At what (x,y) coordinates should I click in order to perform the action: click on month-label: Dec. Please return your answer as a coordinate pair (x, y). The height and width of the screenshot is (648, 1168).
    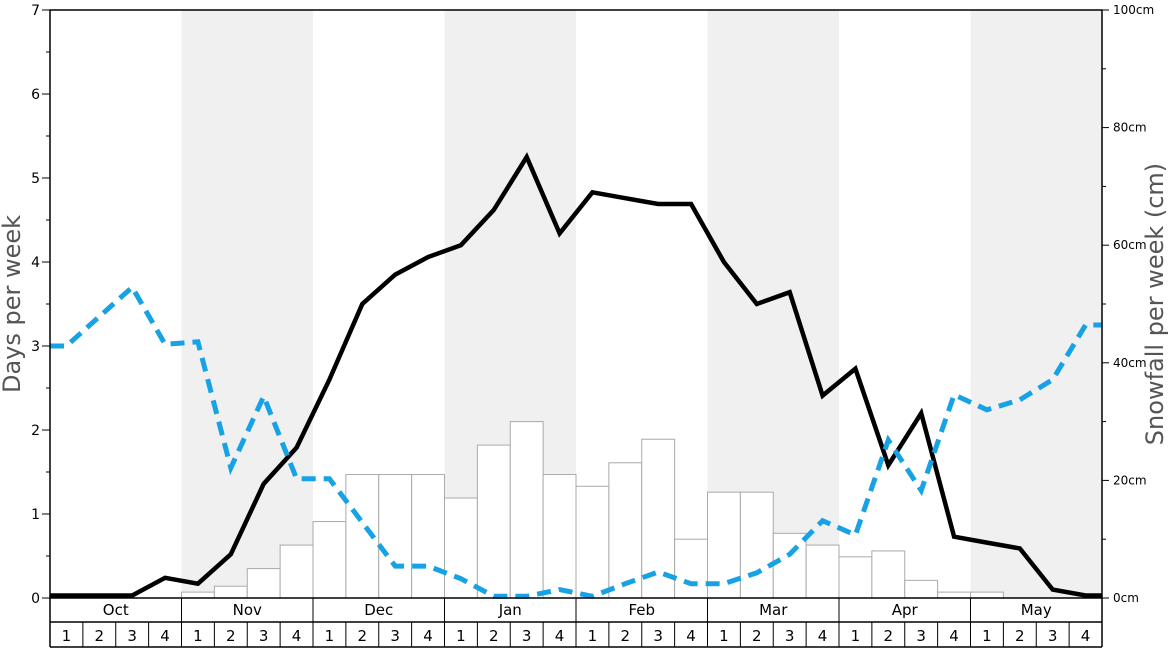
    Looking at the image, I should click on (378, 610).